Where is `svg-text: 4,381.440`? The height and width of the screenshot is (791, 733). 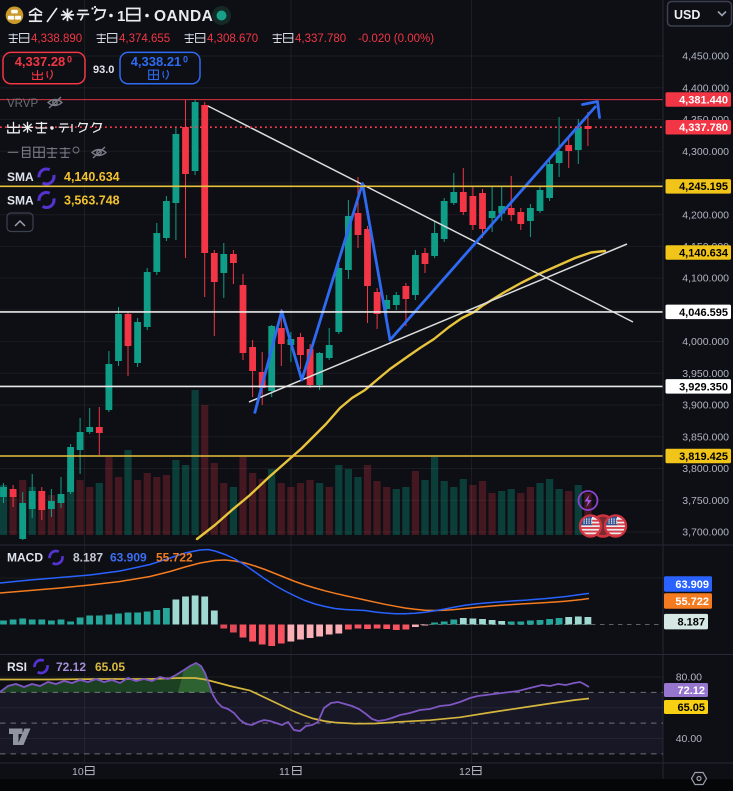 svg-text: 4,381.440 is located at coordinates (703, 101).